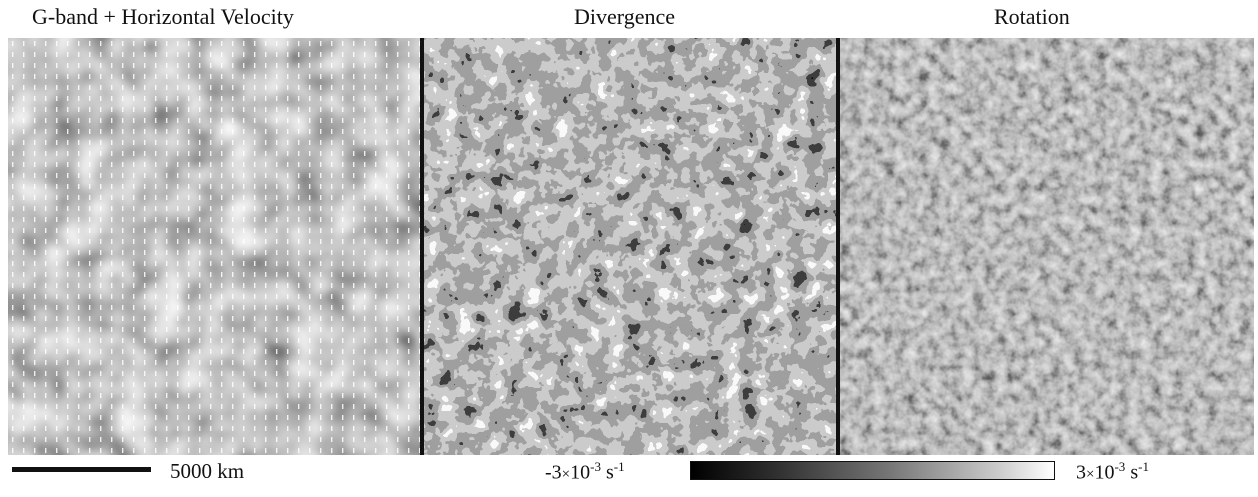  I want to click on scale-bar-label: 5000 km, so click(207, 471).